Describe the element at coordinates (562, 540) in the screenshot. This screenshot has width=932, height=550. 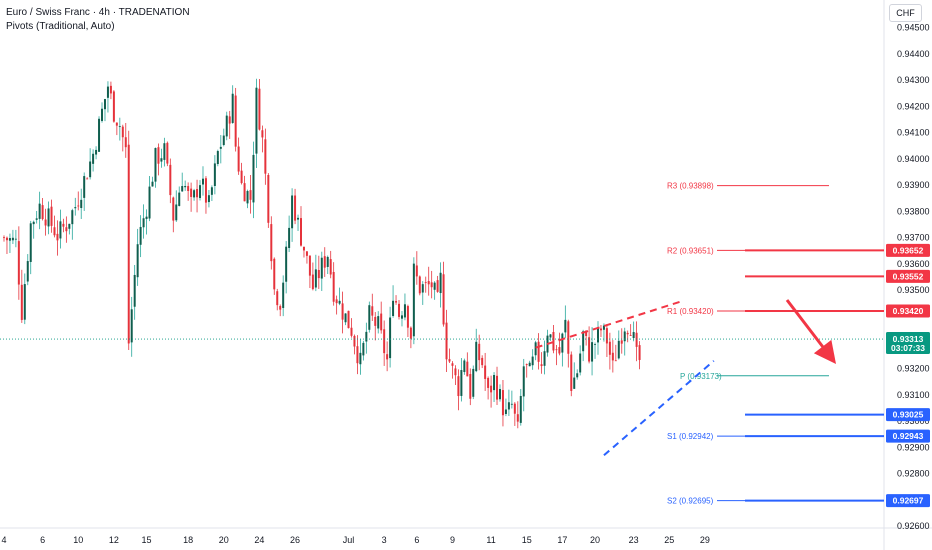
I see `x-tick-label: 17` at that location.